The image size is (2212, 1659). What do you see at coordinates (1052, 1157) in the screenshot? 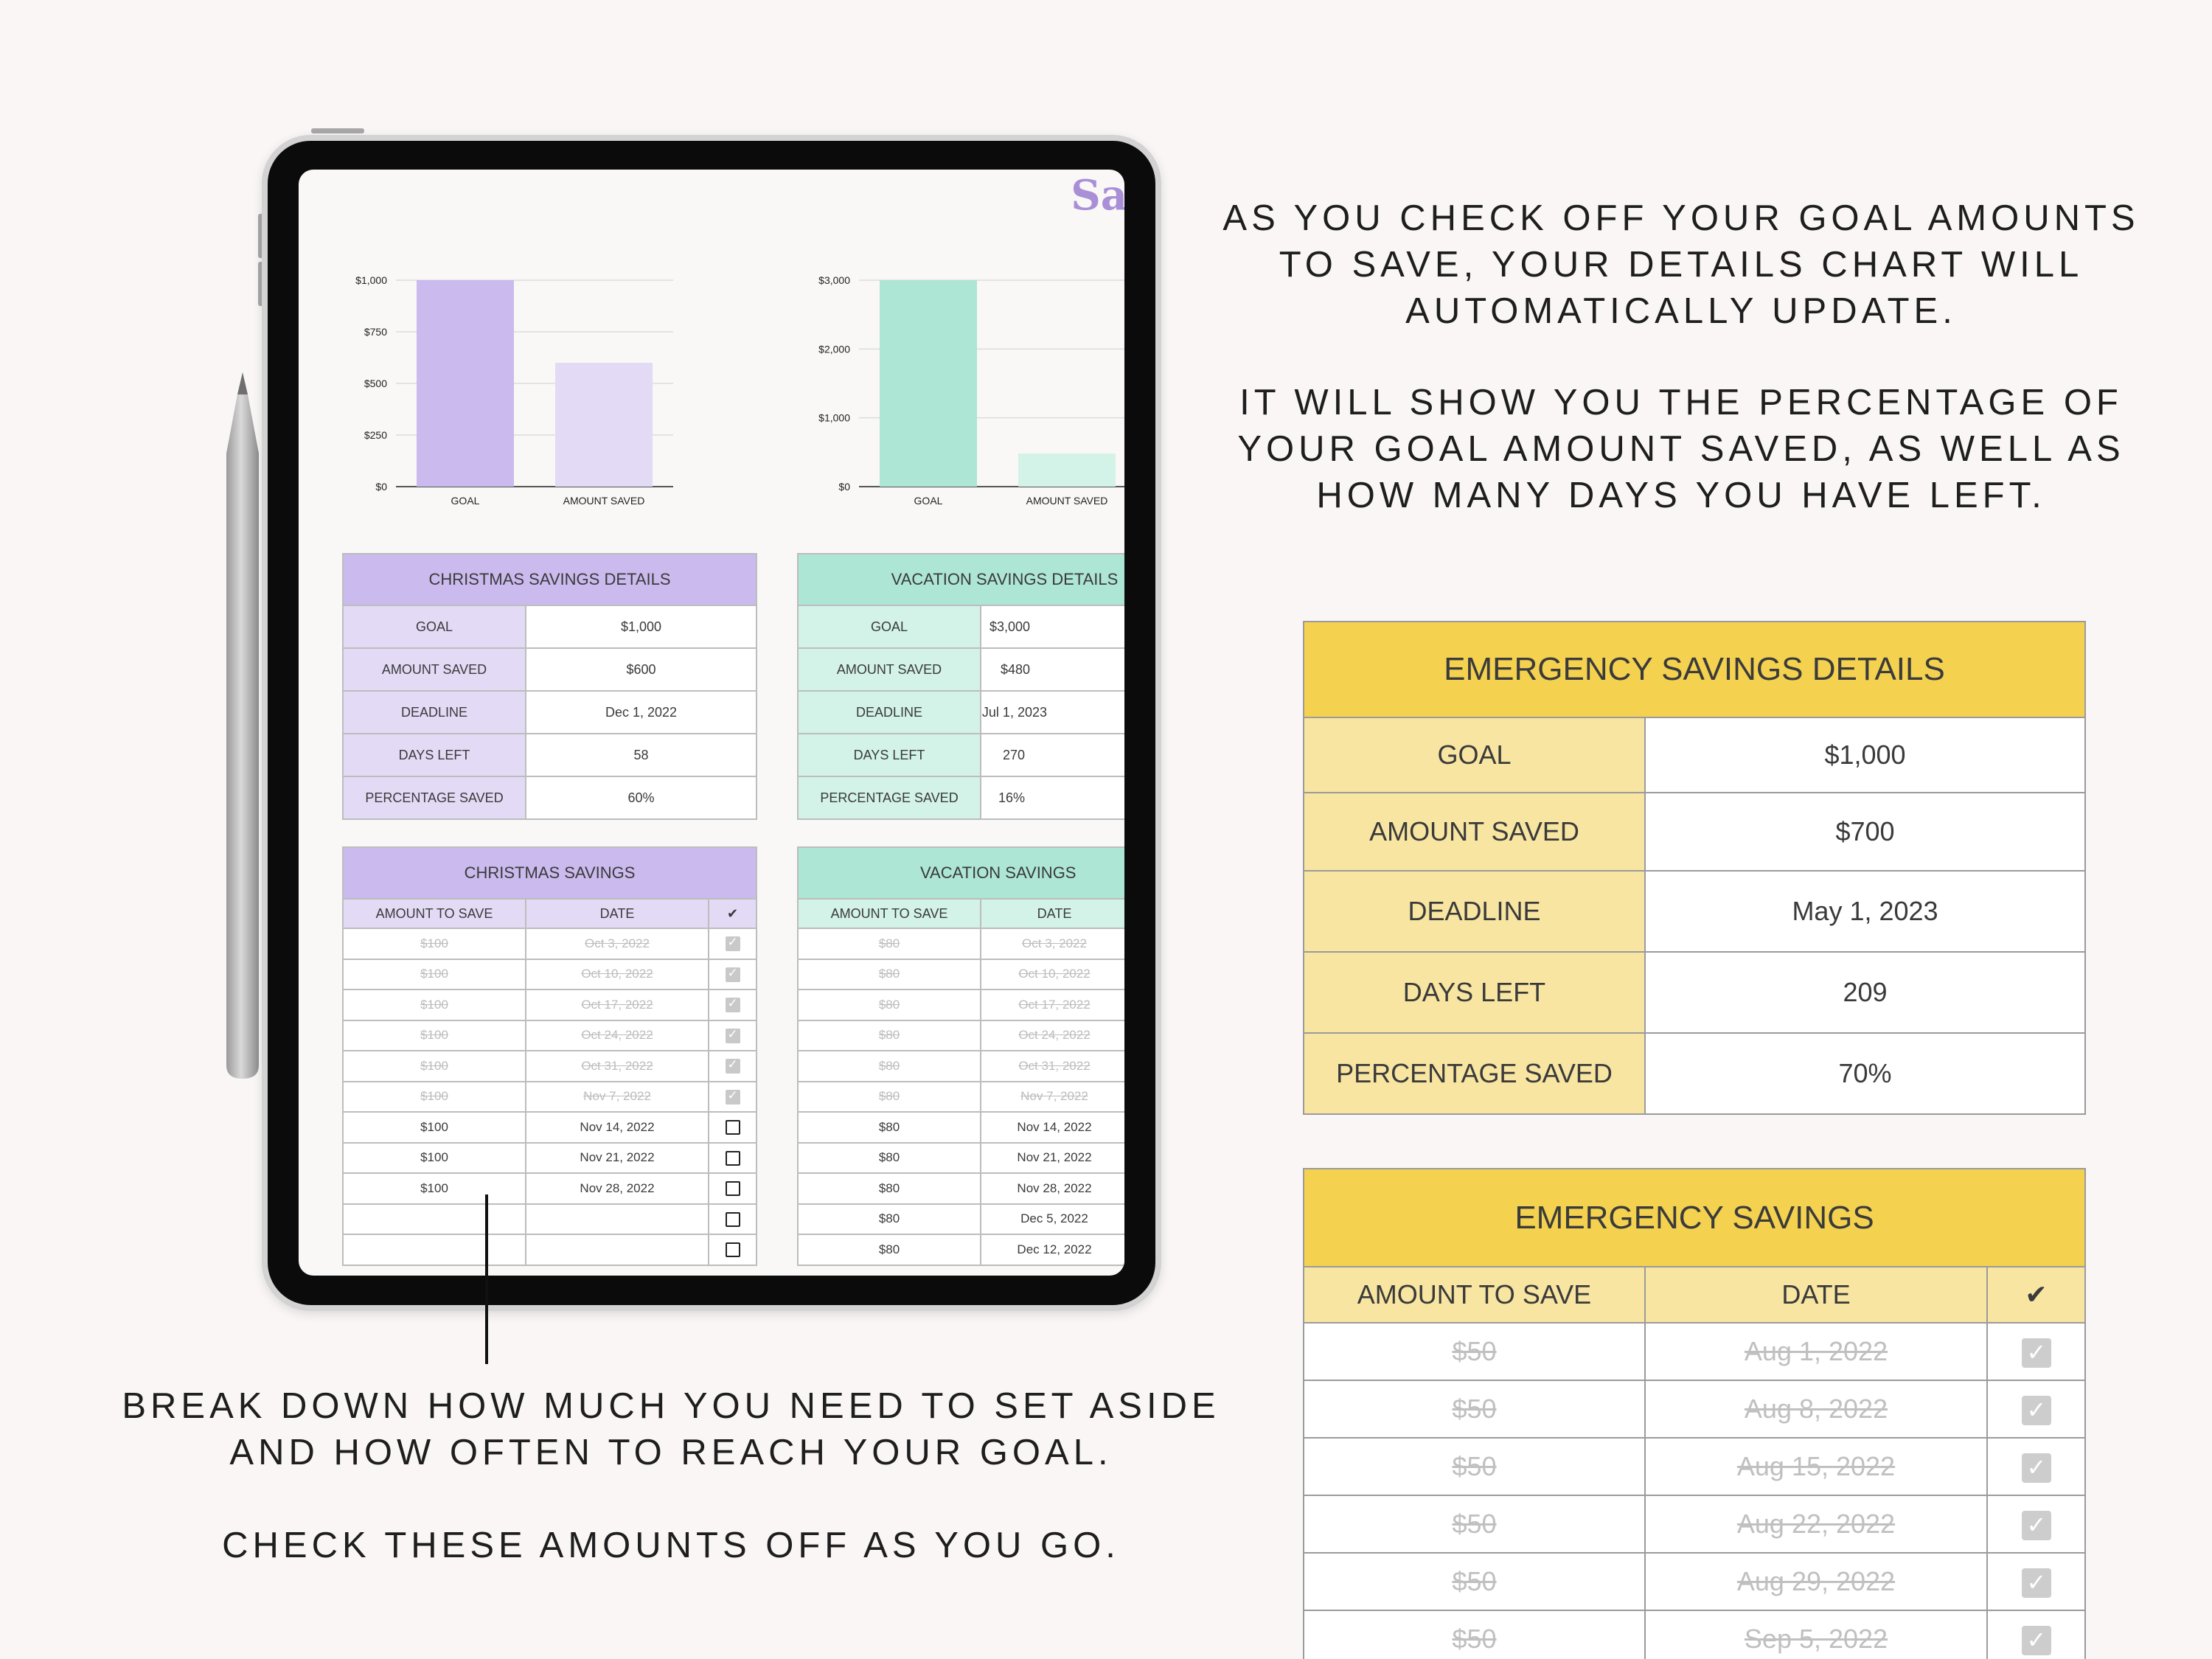
I see `date-cell: Nov 21, 2022` at bounding box center [1052, 1157].